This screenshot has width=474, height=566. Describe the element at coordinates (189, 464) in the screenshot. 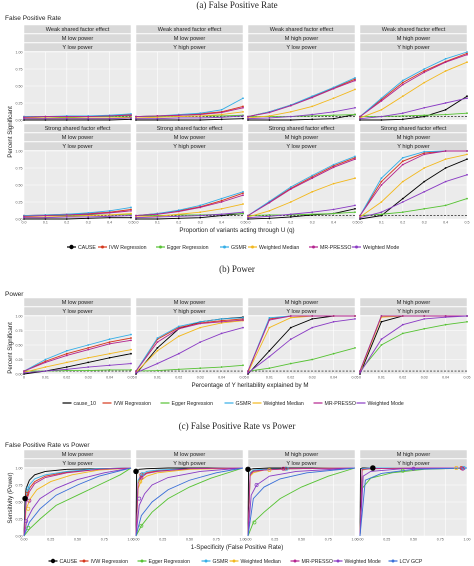

I see `y-strip-c-strip-label: Y high power` at that location.